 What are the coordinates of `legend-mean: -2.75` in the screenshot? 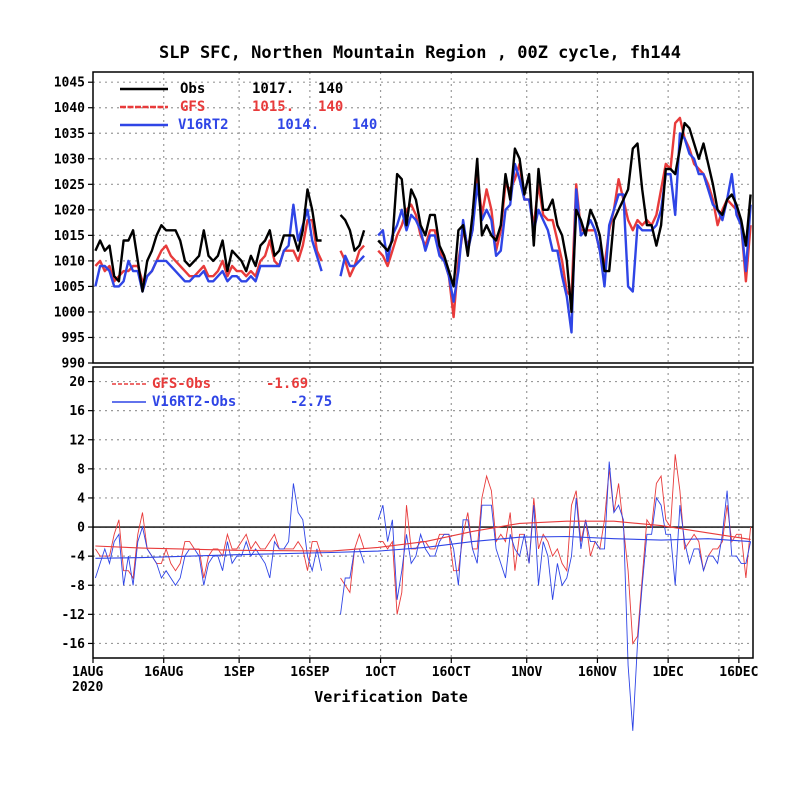 It's located at (311, 402).